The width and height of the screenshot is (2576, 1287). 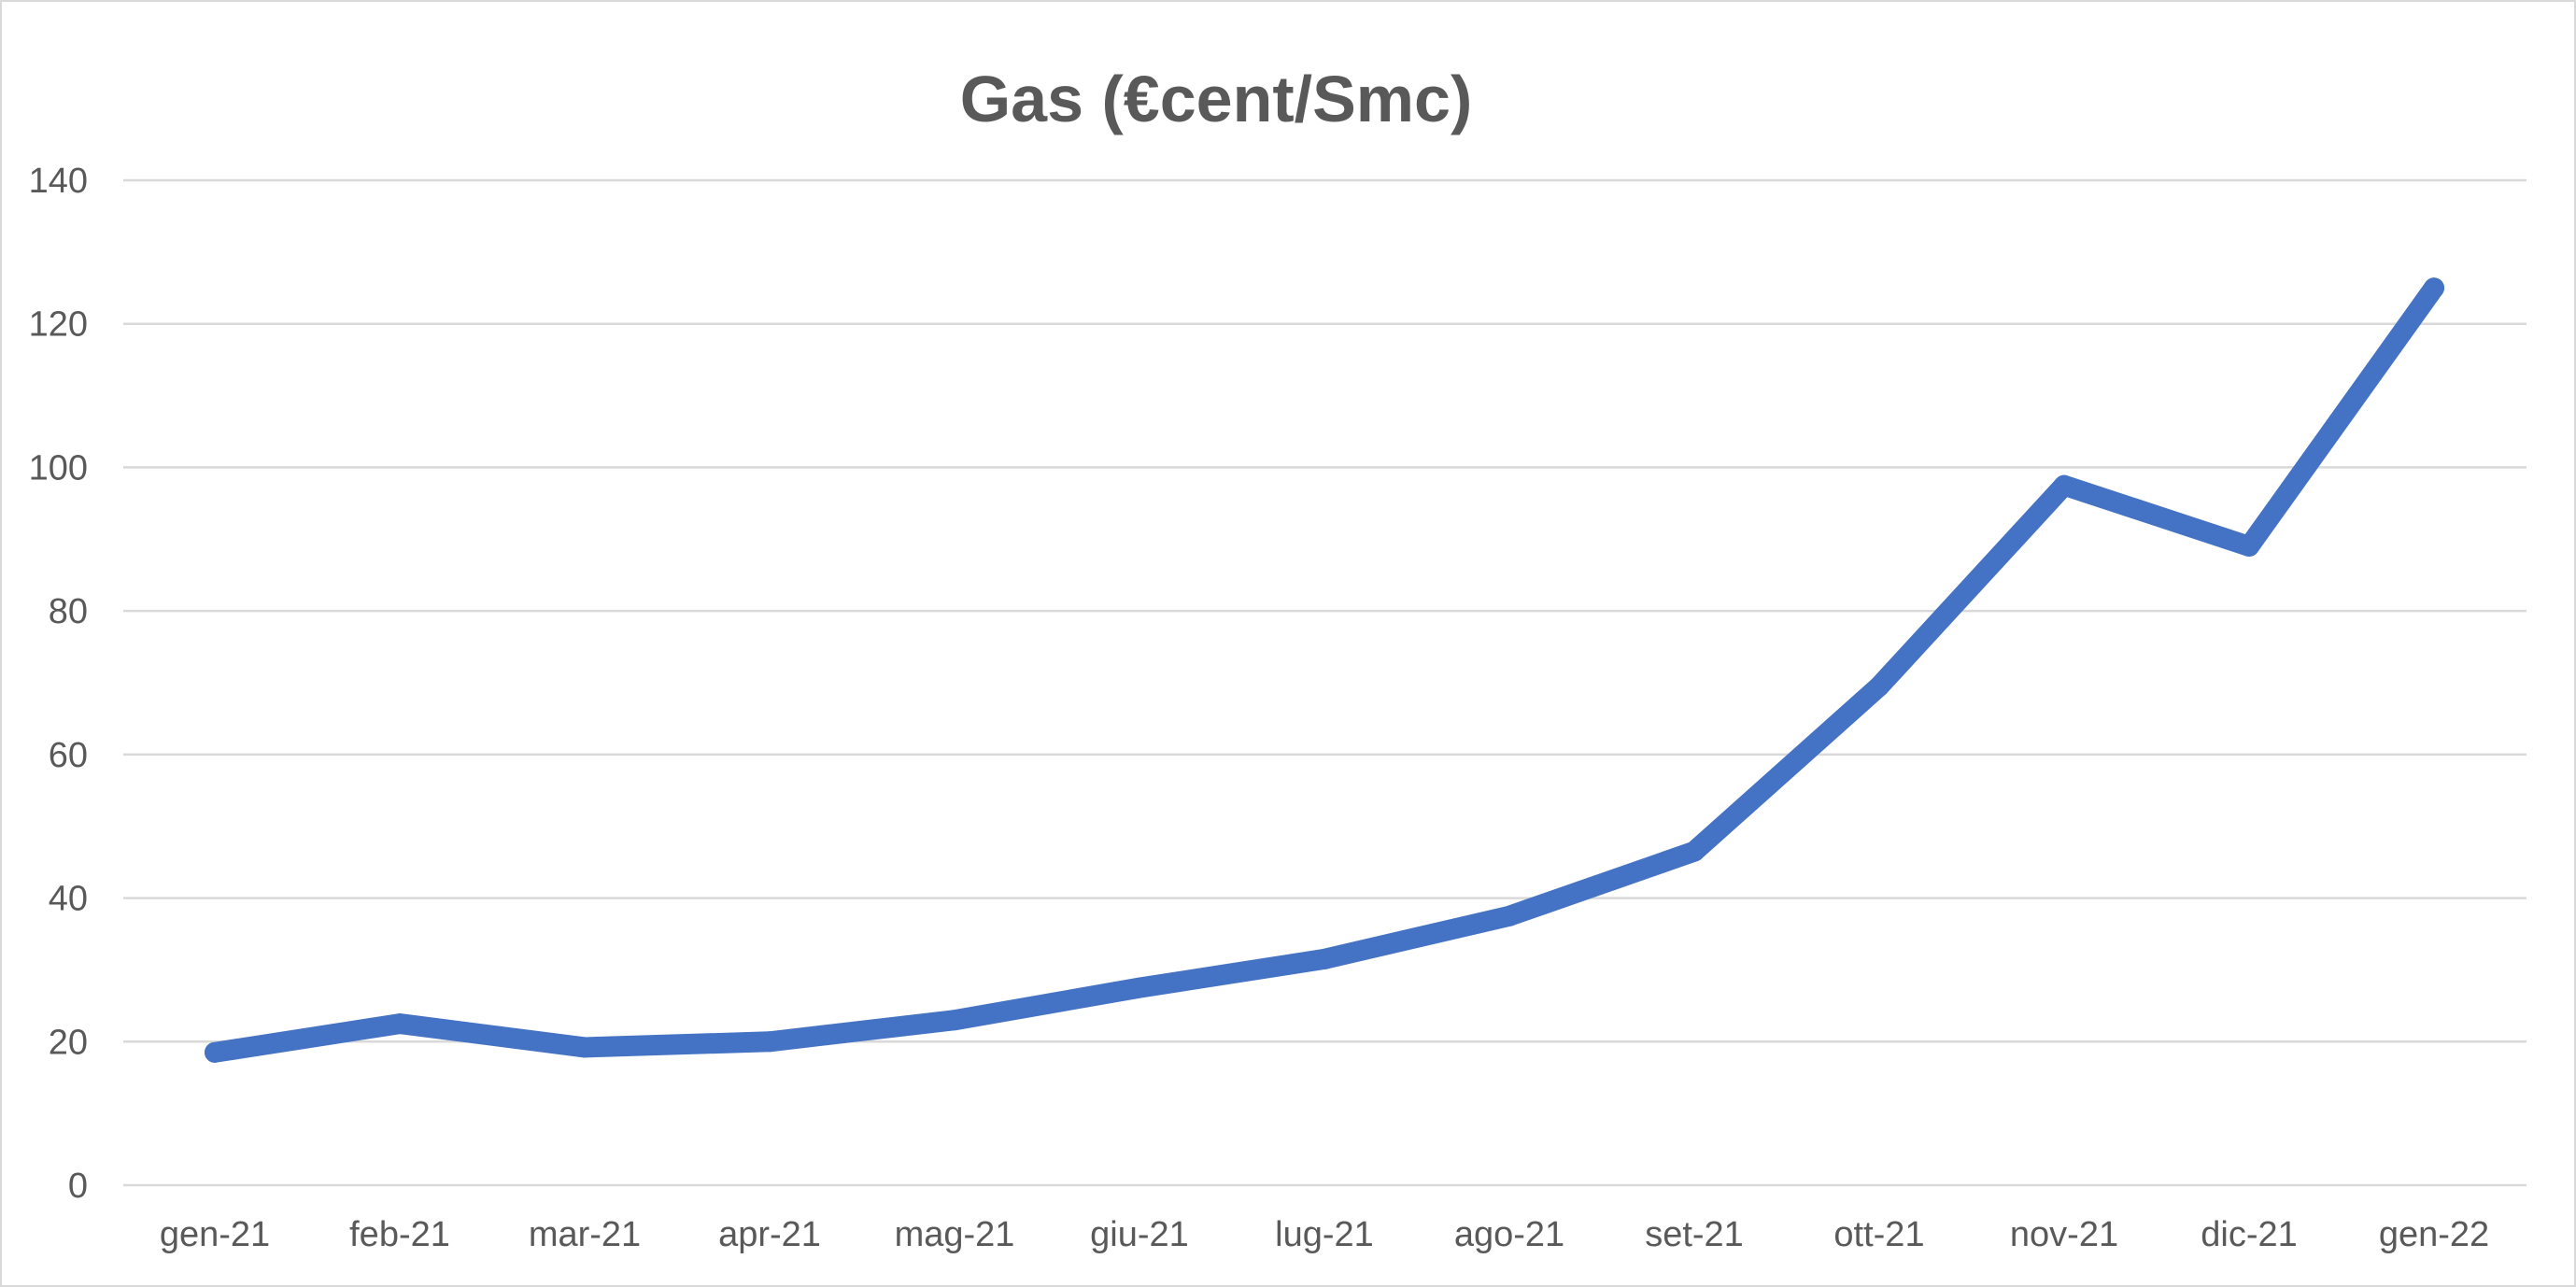 I want to click on y-tick-label: 40, so click(x=68, y=900).